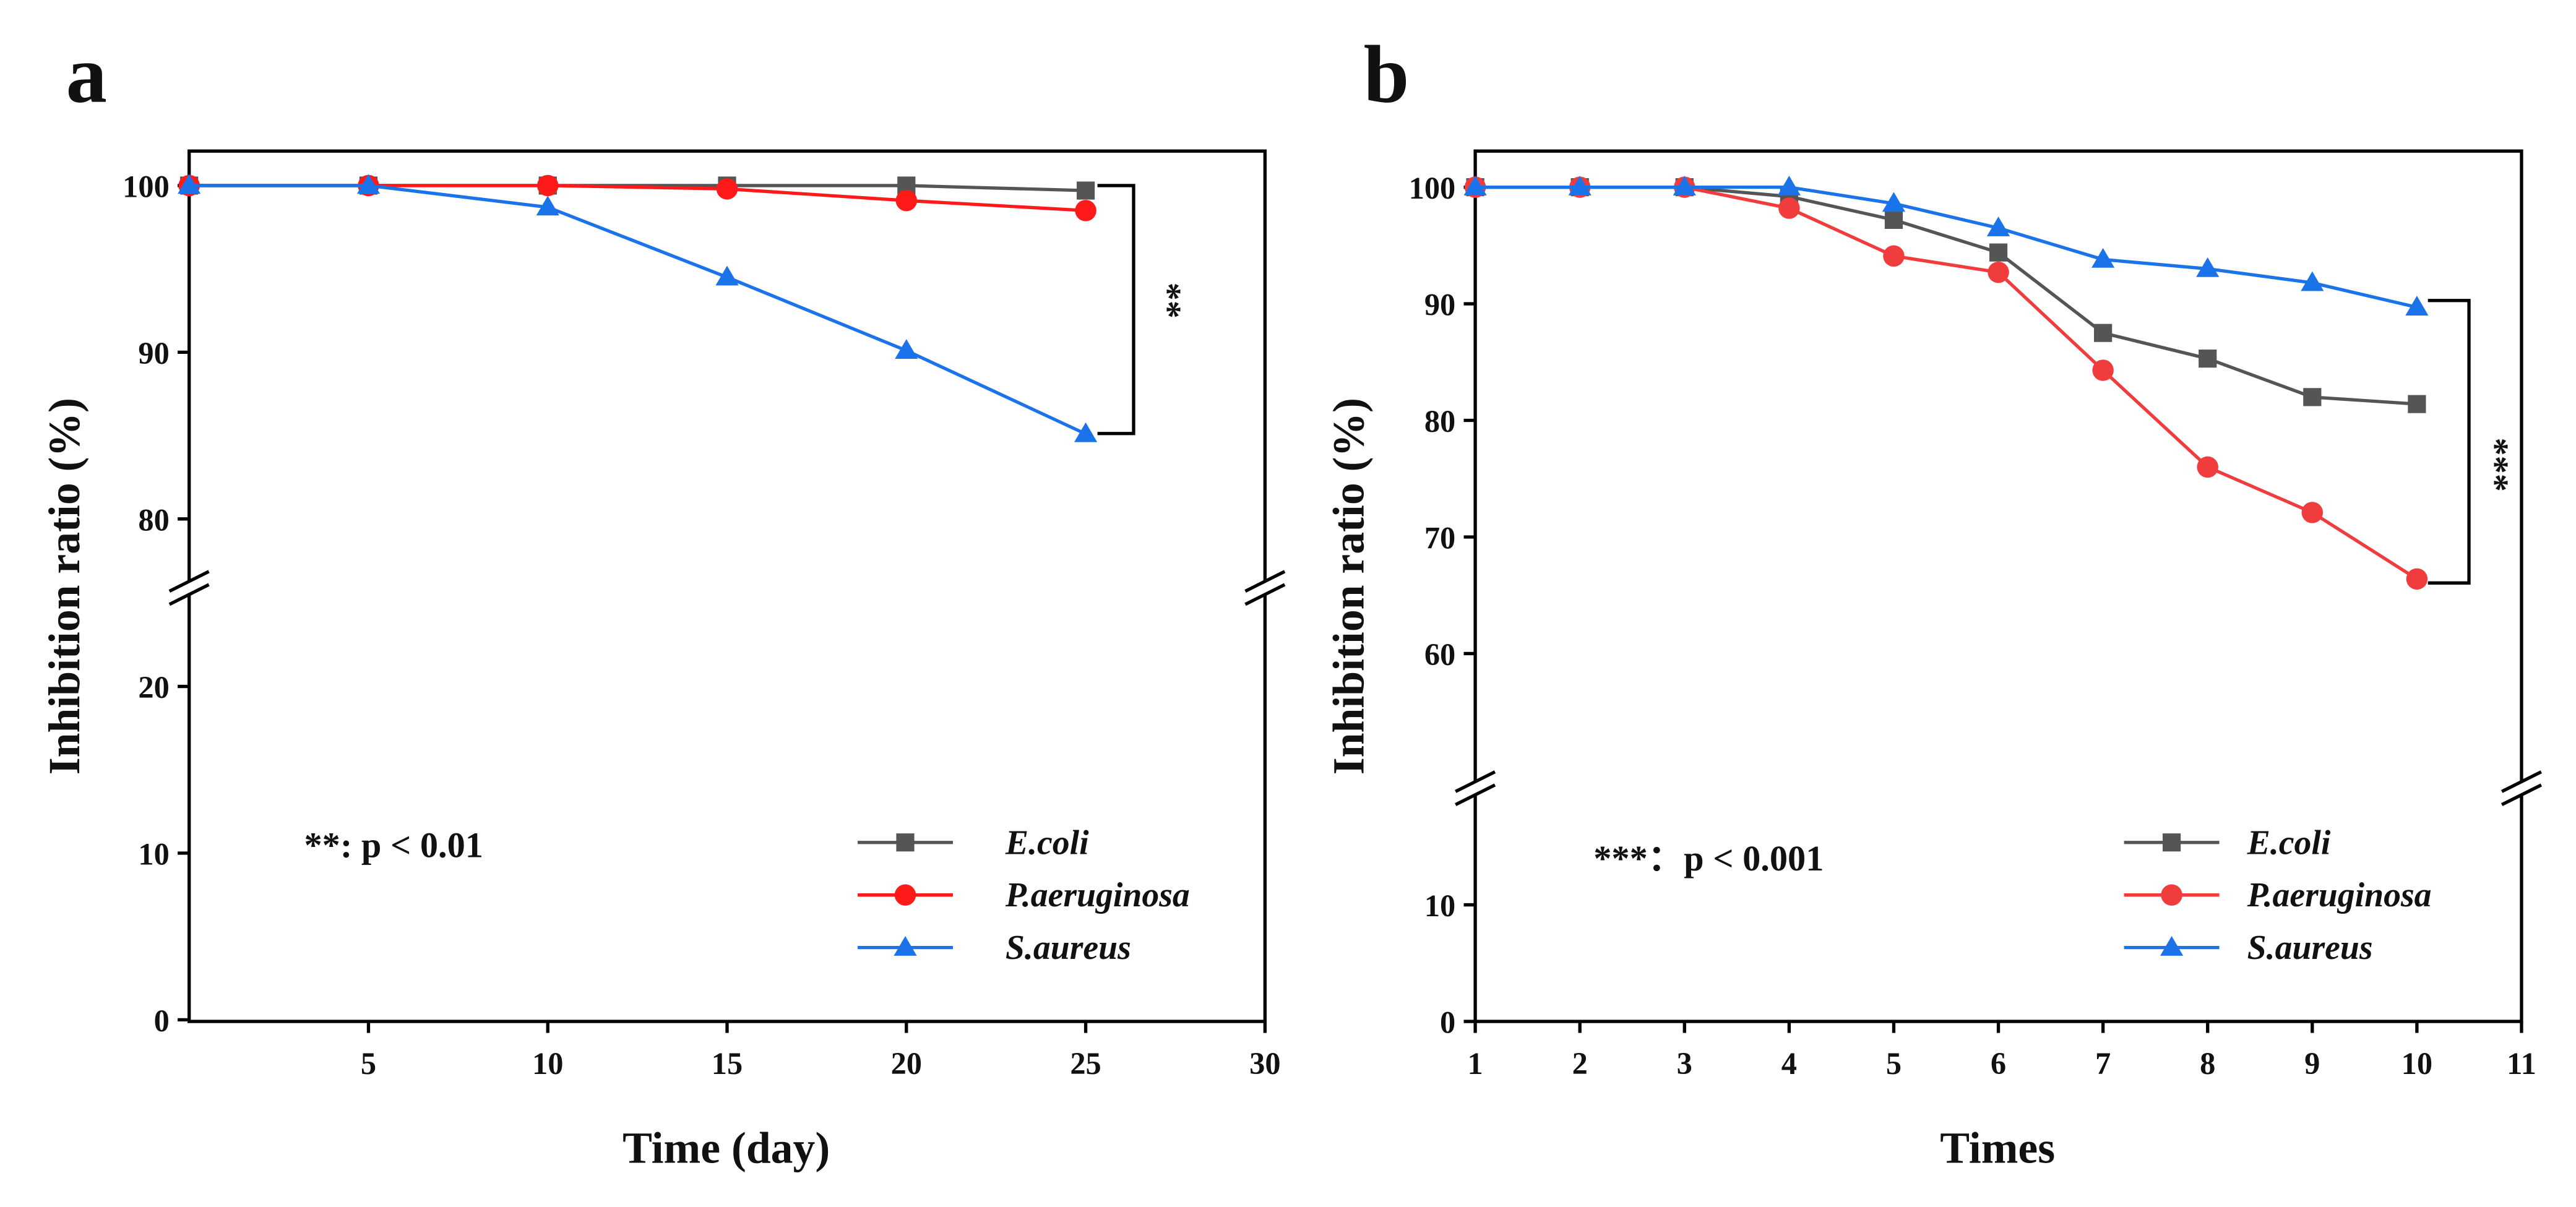 The height and width of the screenshot is (1207, 2576). Describe the element at coordinates (2496, 464) in the screenshot. I see `bracket-stars-b: ***` at that location.